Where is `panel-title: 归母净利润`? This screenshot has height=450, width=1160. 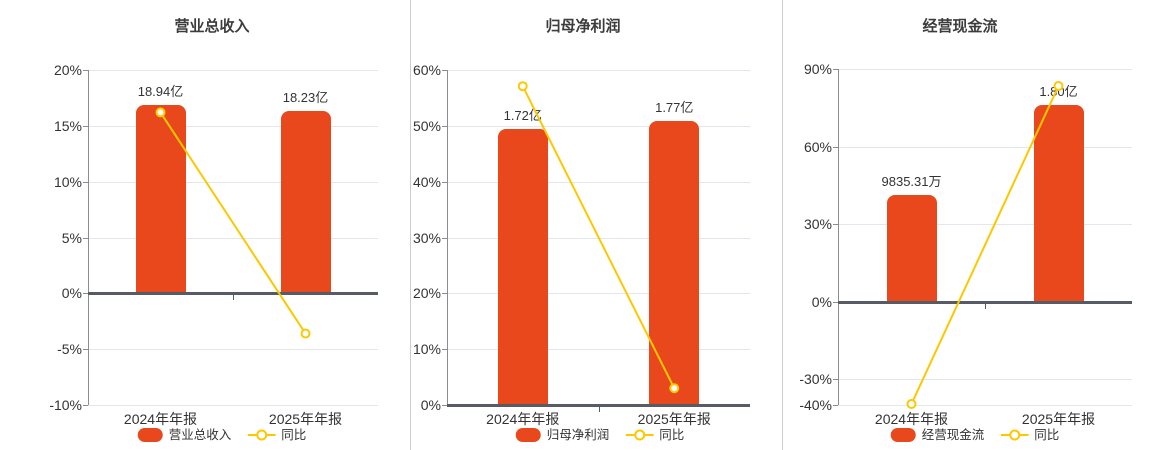
panel-title: 归母净利润 is located at coordinates (583, 26).